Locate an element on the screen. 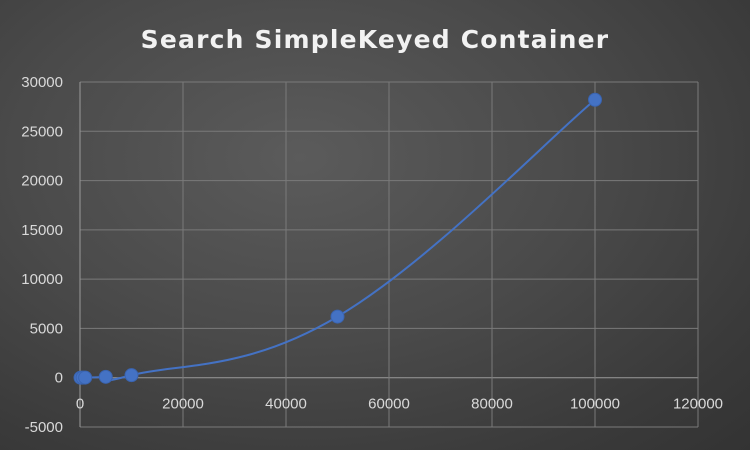 This screenshot has width=750, height=450. y-tick-label: 15000 is located at coordinates (42, 230).